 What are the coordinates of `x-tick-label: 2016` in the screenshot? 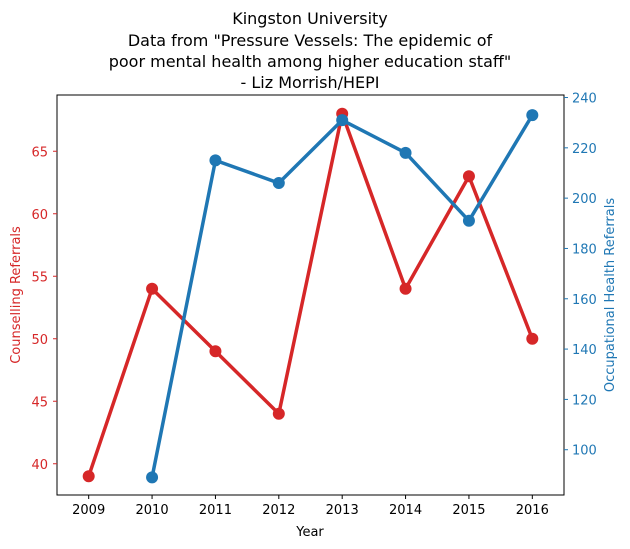 It's located at (532, 510).